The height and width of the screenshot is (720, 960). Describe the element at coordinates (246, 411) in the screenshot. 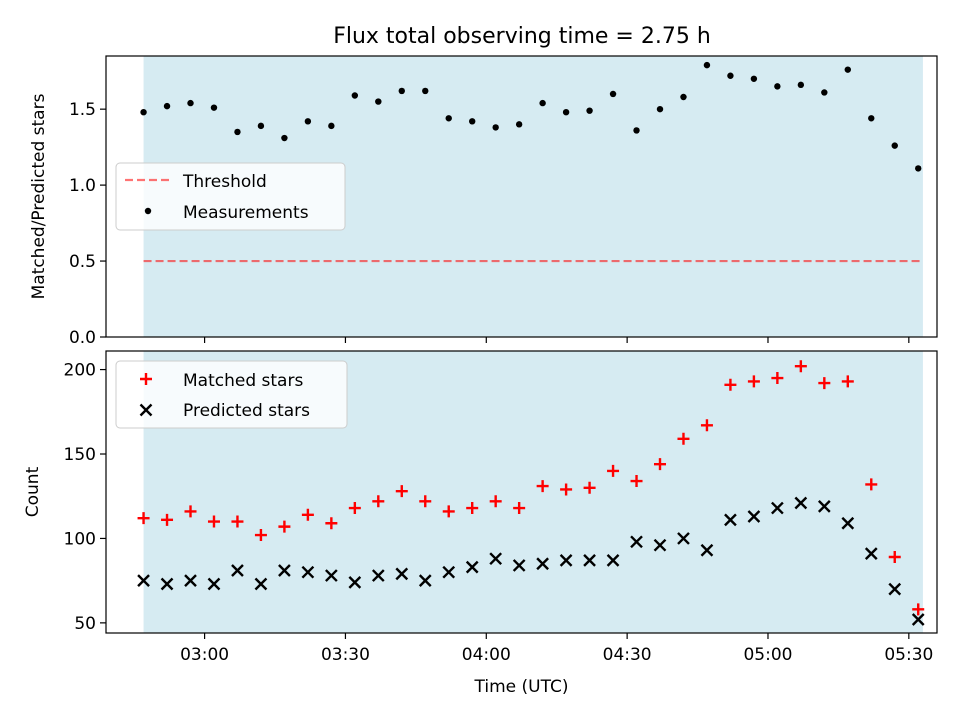

I see `legend-predicted-label: Predicted stars` at that location.